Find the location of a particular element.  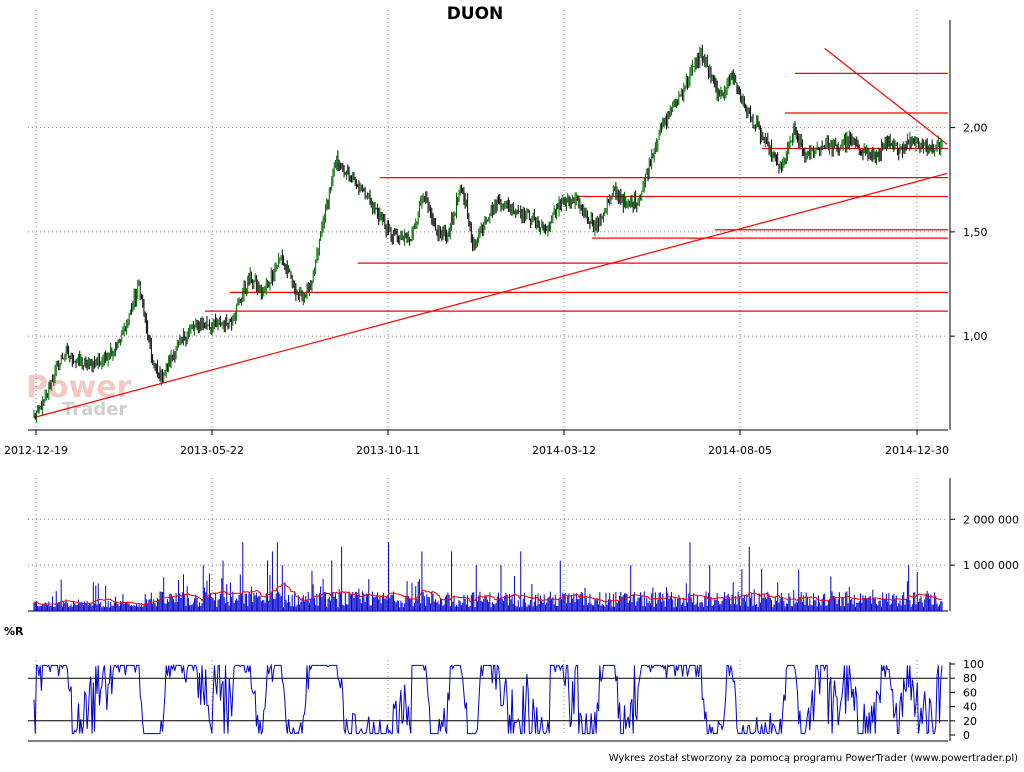

powertrader-watermark: Power Trader is located at coordinates (79, 395).